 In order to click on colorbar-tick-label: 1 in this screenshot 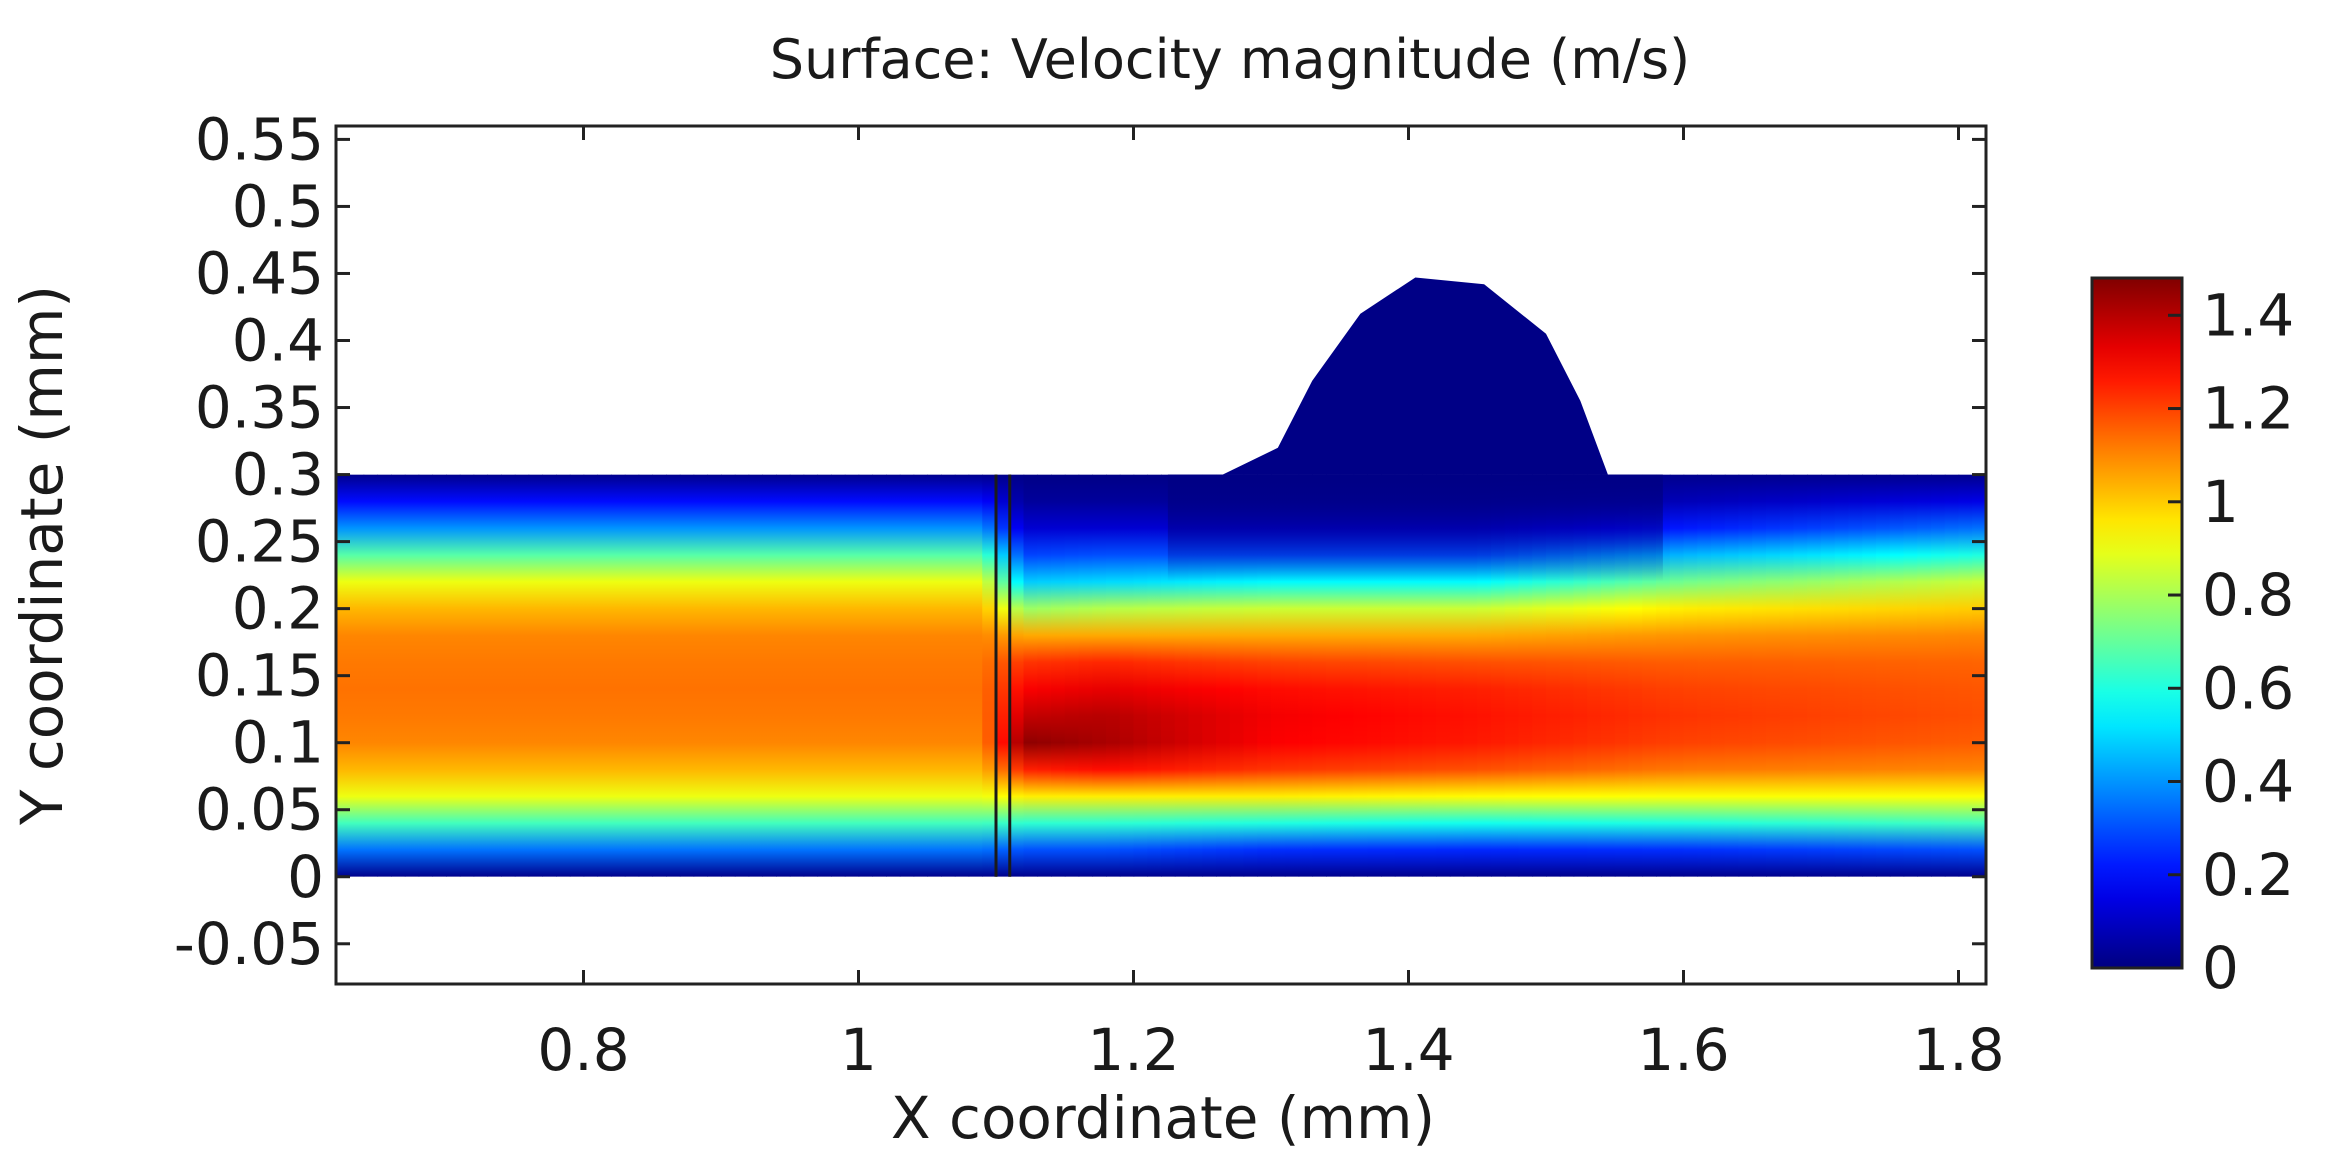, I will do `click(2220, 502)`.